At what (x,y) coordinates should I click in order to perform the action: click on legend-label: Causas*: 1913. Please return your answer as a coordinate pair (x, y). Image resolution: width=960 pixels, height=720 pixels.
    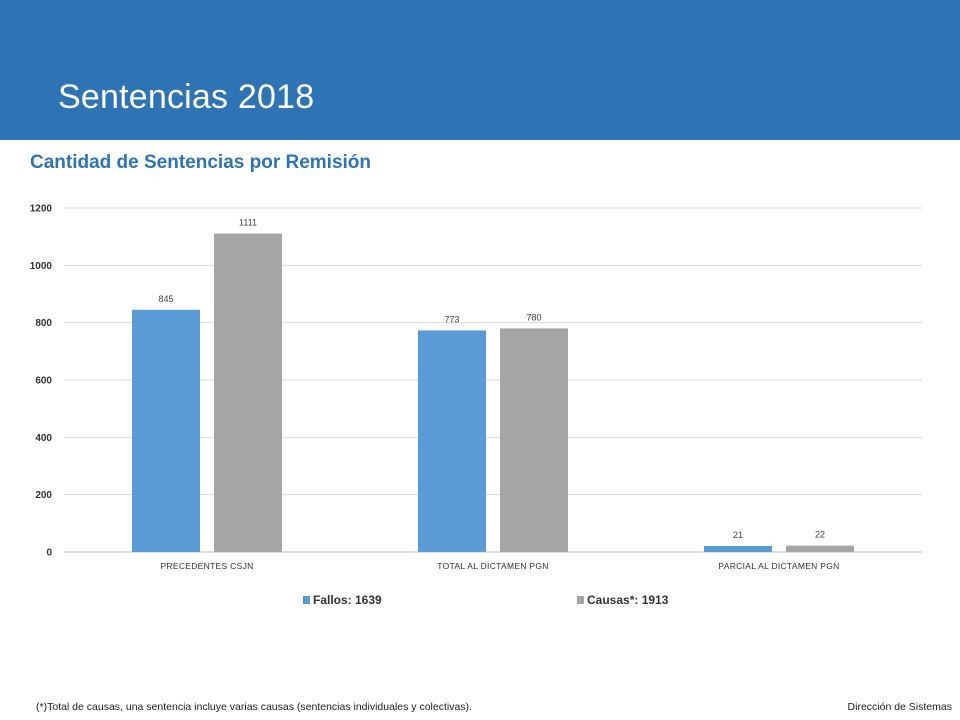
    Looking at the image, I should click on (628, 600).